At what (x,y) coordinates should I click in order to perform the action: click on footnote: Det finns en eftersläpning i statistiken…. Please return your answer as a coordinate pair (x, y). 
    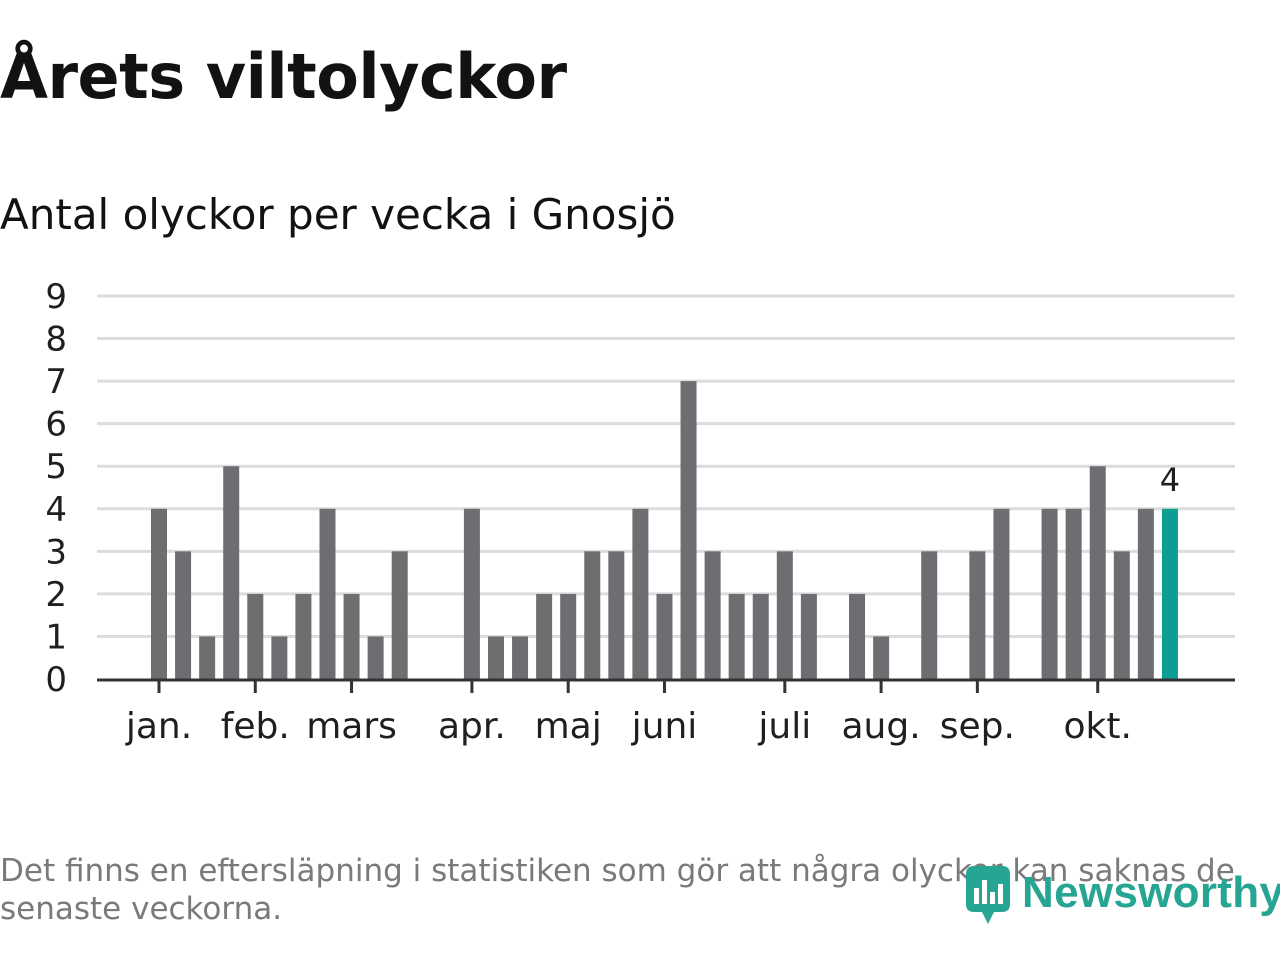
    Looking at the image, I should click on (617, 890).